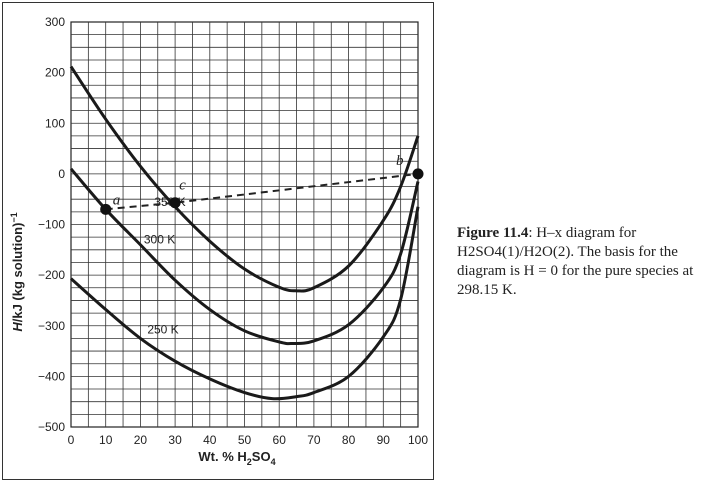  Describe the element at coordinates (55, 123) in the screenshot. I see `y-tick-label: 100` at that location.